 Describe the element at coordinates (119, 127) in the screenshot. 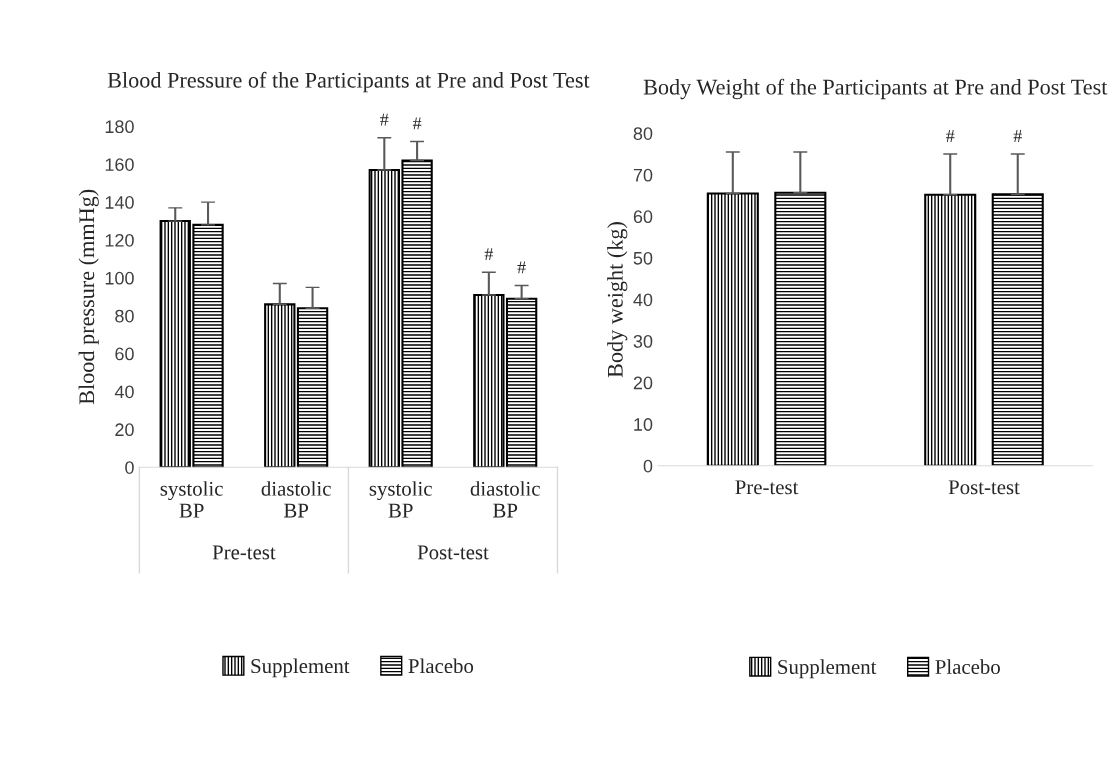

I see `y-tick-label: 180` at that location.